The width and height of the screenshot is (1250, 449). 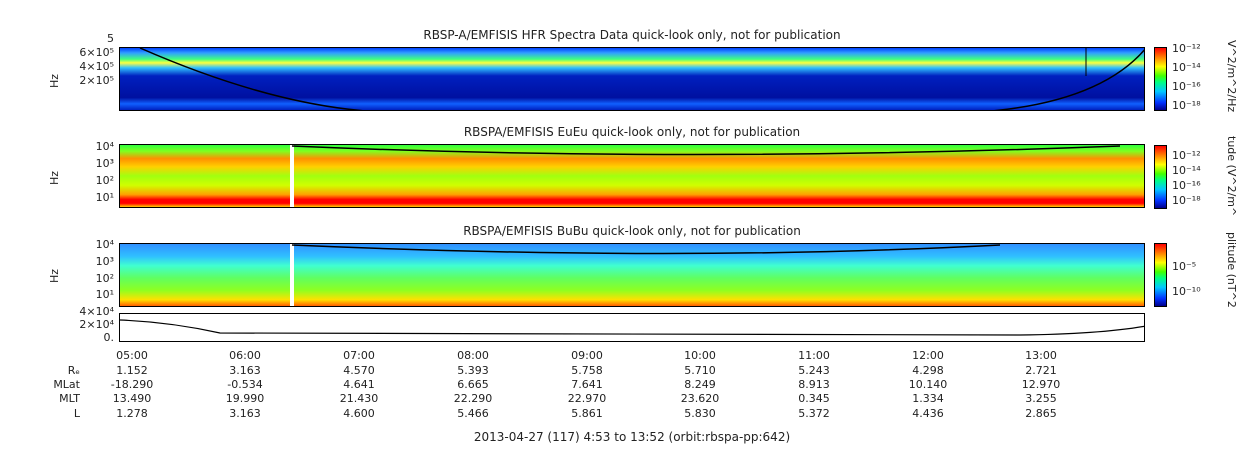 I want to click on ephemeris-value: 8.913, so click(x=814, y=384).